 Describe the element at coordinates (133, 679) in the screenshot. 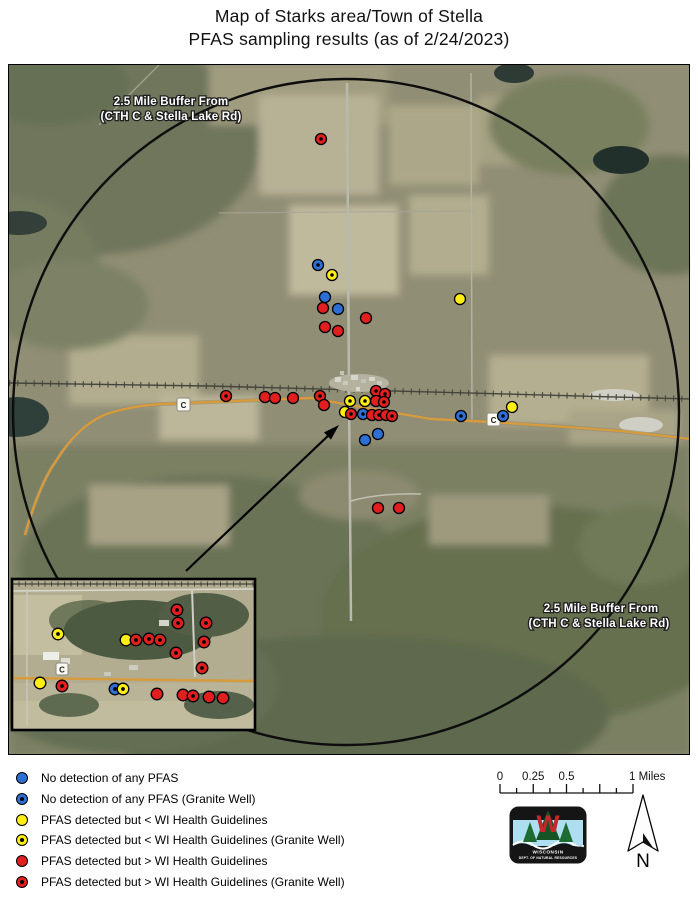

I see `inset-cth-c-road` at that location.